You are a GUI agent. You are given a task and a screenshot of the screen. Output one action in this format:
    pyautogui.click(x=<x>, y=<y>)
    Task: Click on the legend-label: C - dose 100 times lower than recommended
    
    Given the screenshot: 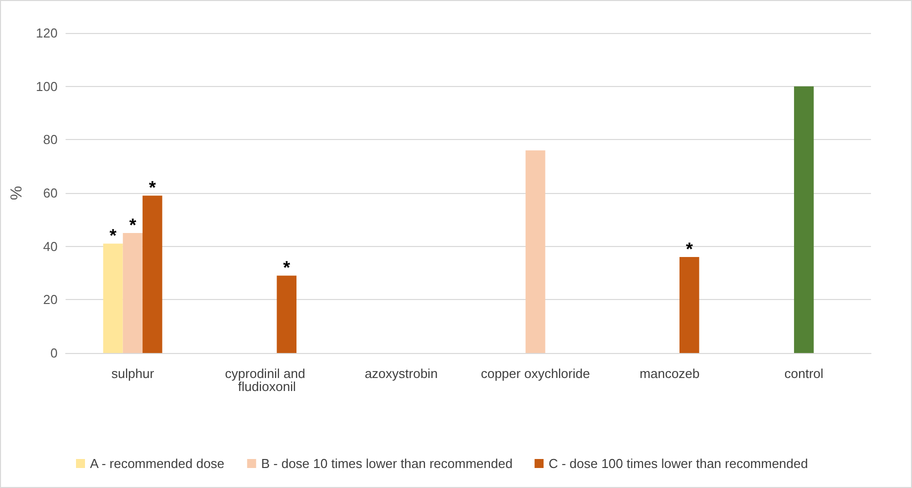 What is the action you would take?
    pyautogui.click(x=678, y=463)
    